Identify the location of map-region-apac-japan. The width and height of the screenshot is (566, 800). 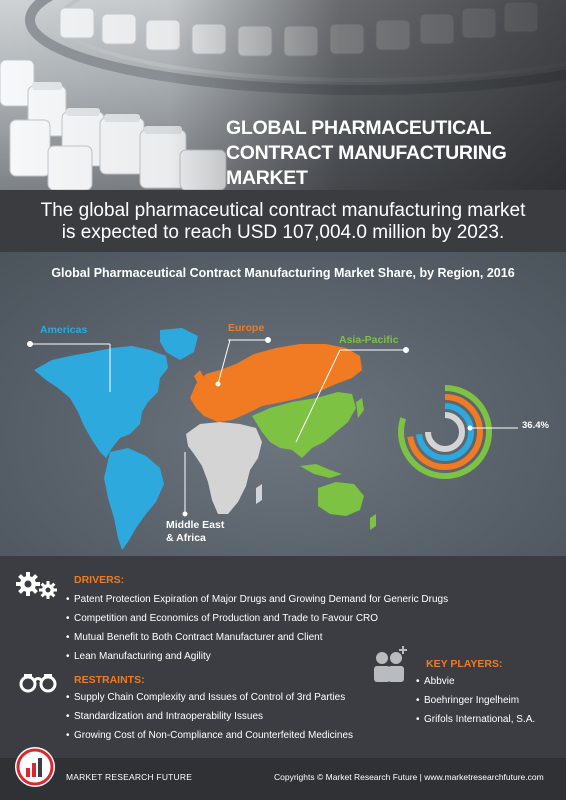
(360, 408).